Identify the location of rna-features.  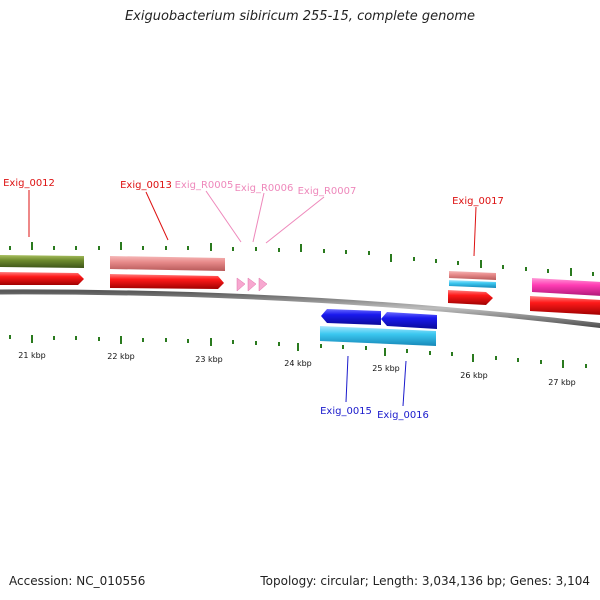
(252, 284).